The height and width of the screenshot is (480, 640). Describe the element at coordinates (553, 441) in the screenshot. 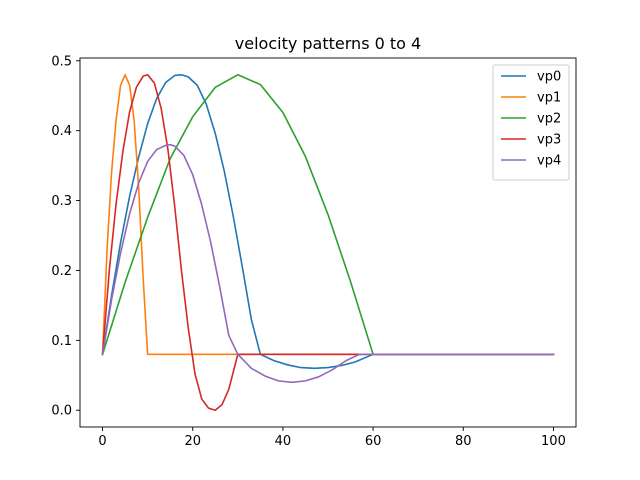

I see `x-tick-label: 100` at that location.